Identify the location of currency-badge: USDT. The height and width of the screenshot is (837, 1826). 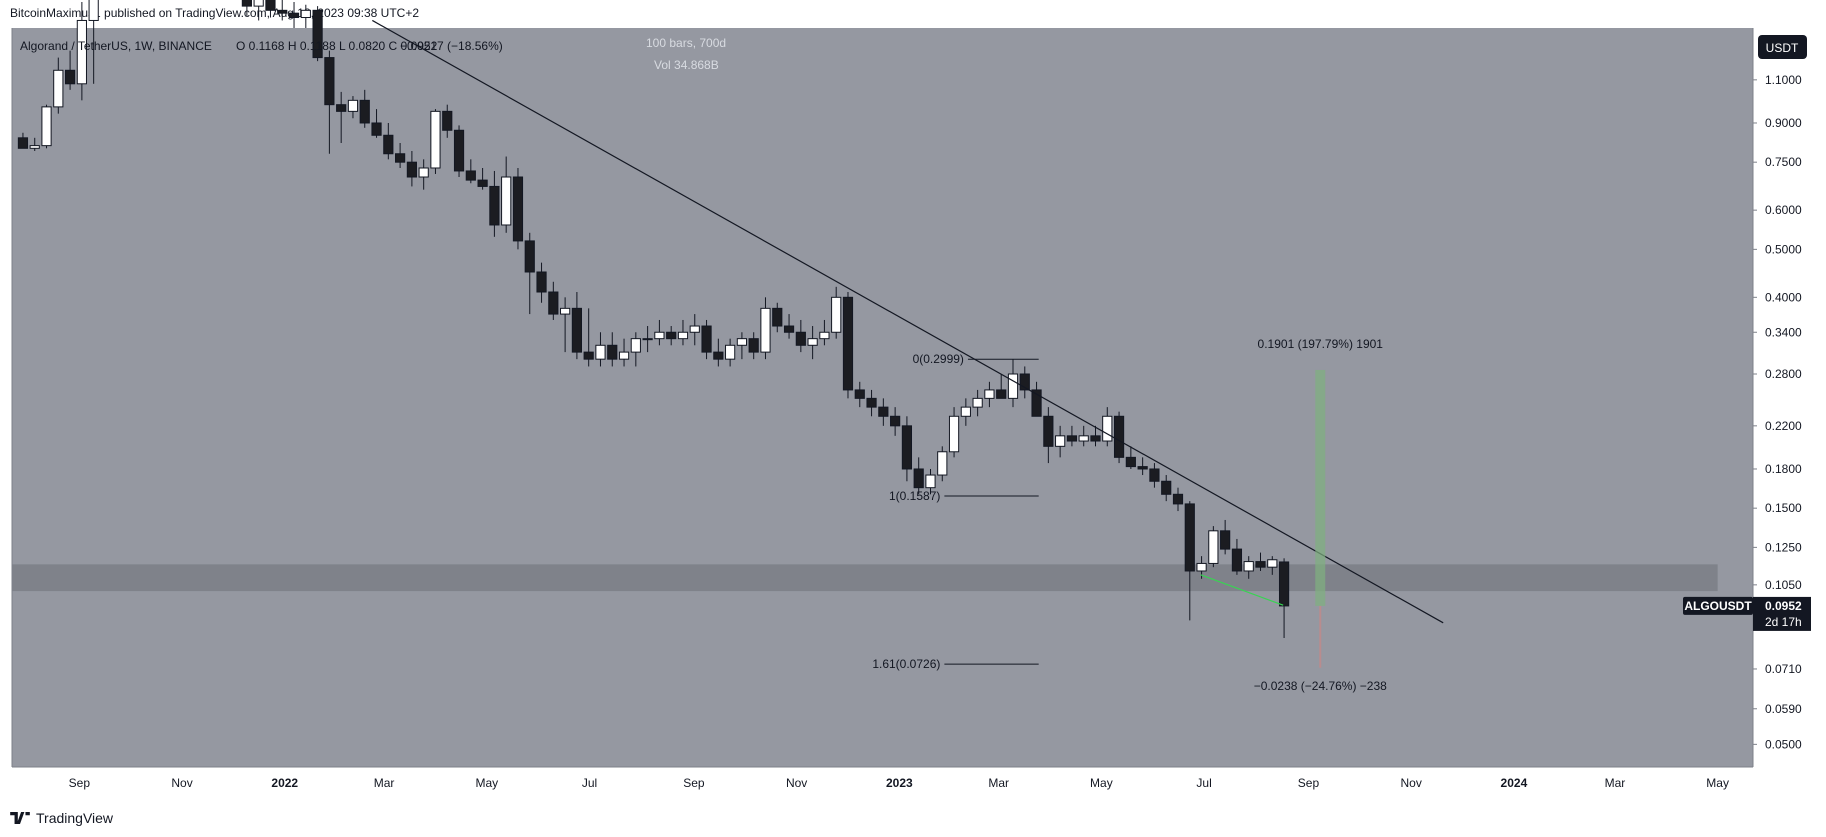
(1782, 47).